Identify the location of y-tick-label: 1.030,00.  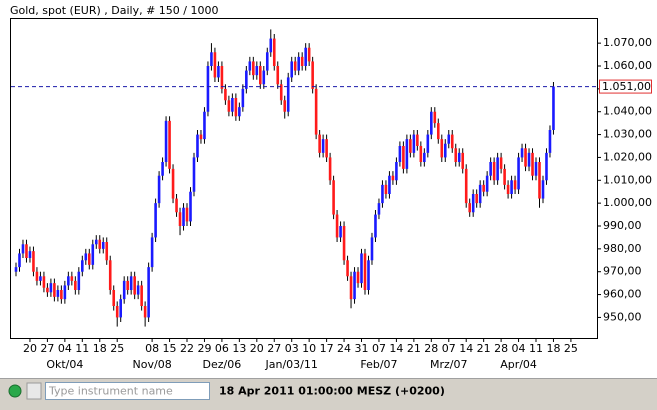
(627, 134).